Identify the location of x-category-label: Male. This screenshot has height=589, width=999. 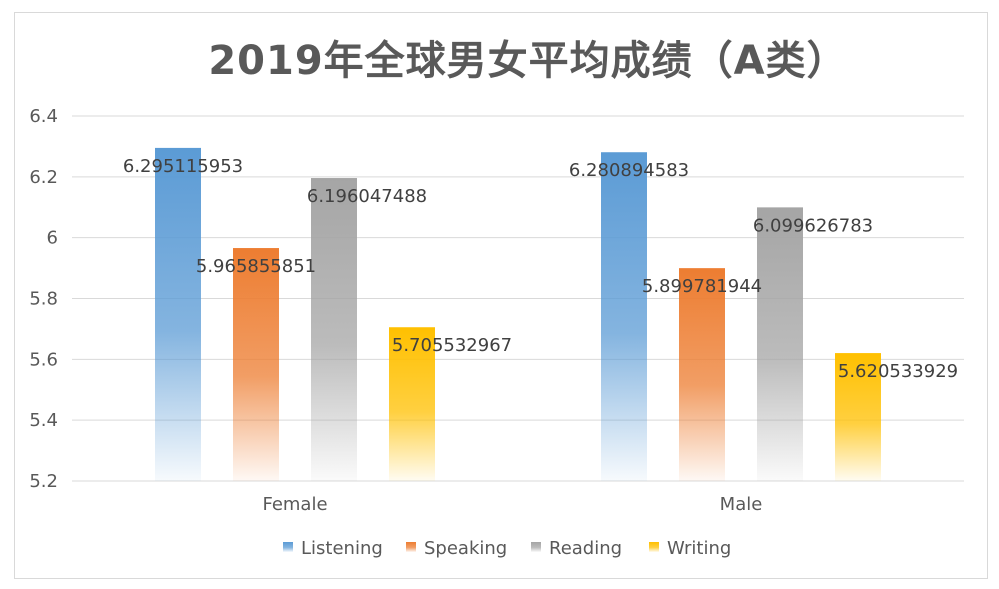
(741, 504).